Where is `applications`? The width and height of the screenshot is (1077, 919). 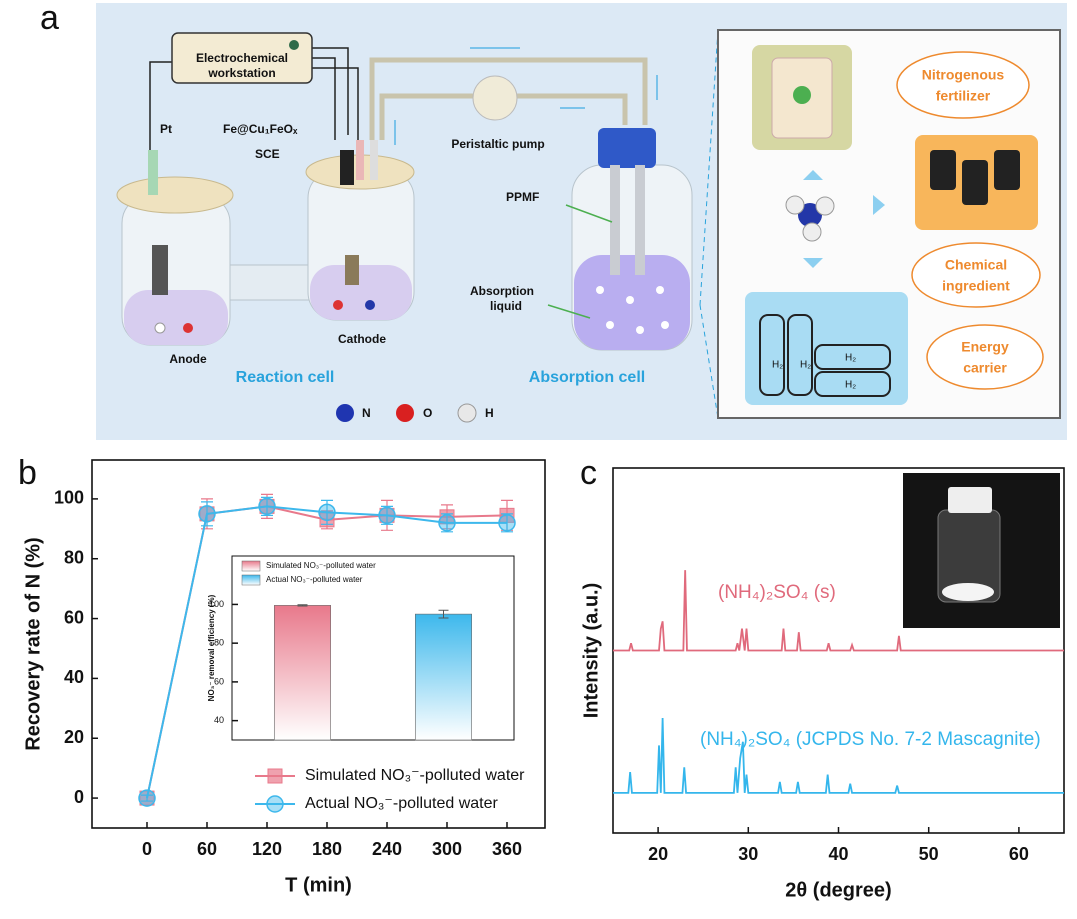
applications is located at coordinates (880, 224).